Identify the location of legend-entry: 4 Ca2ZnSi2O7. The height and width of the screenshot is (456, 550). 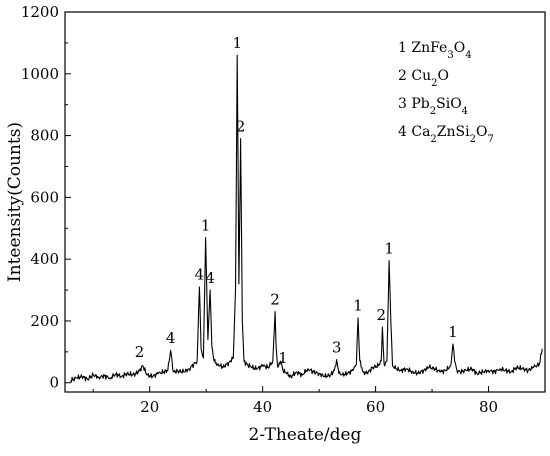
(446, 134).